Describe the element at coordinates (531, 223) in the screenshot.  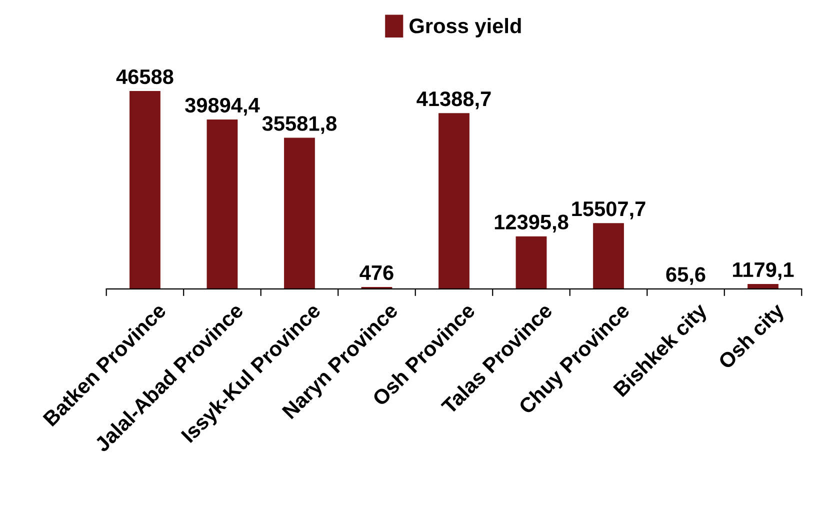
I see `data-label: 12395,8` at that location.